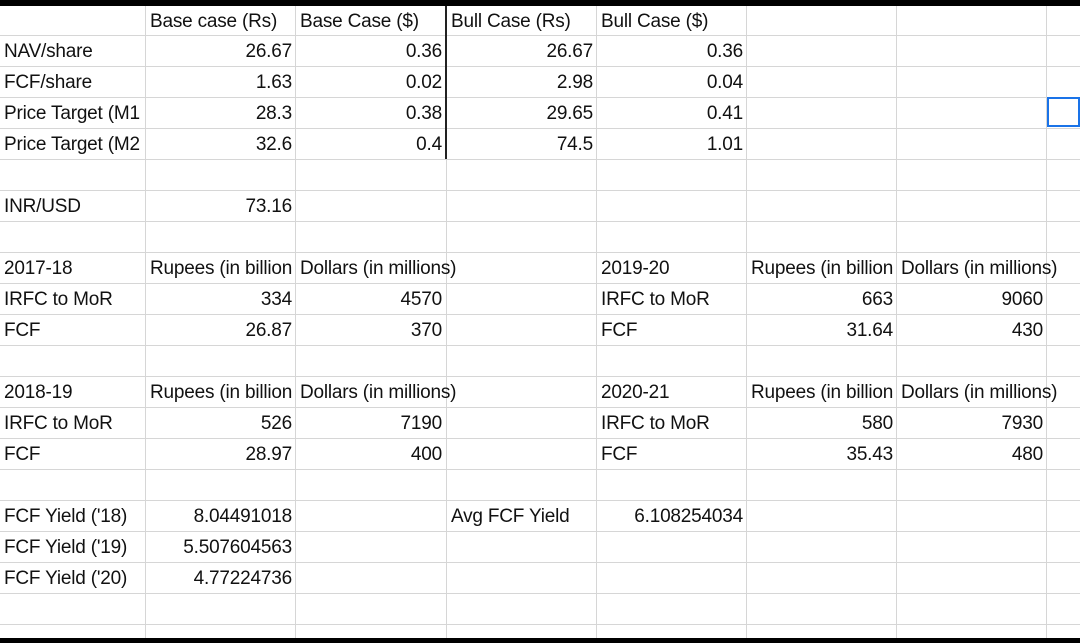 The height and width of the screenshot is (643, 1080). What do you see at coordinates (423, 82) in the screenshot?
I see `cell-value: 0.02` at bounding box center [423, 82].